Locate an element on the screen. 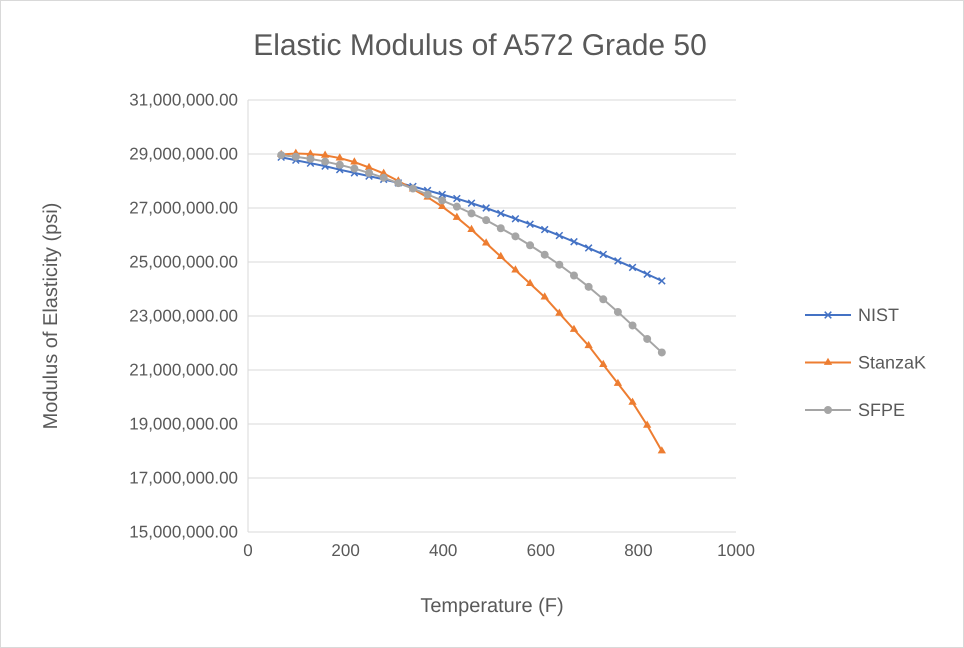 The image size is (964, 648). y-tick-label: 29,000,000.00 is located at coordinates (183, 154).